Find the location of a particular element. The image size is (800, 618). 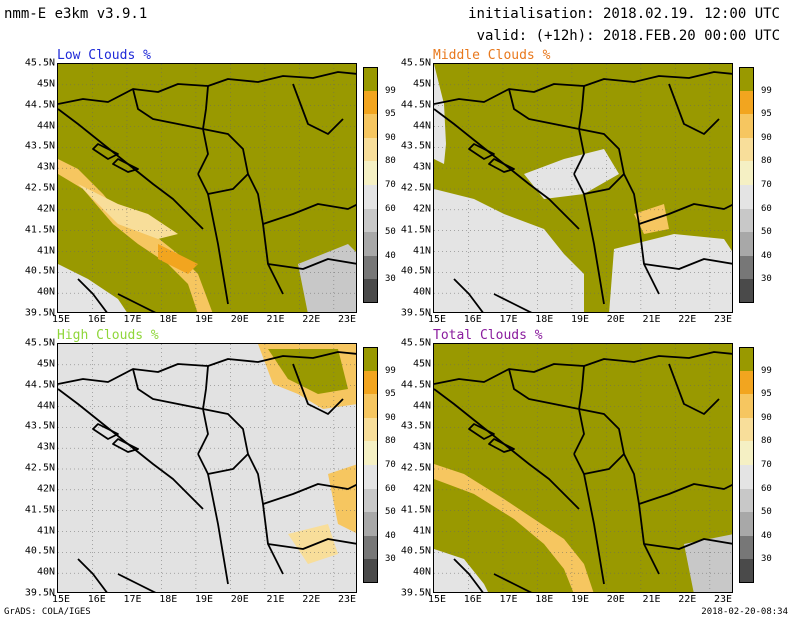

cloud-map-high is located at coordinates (207, 468).